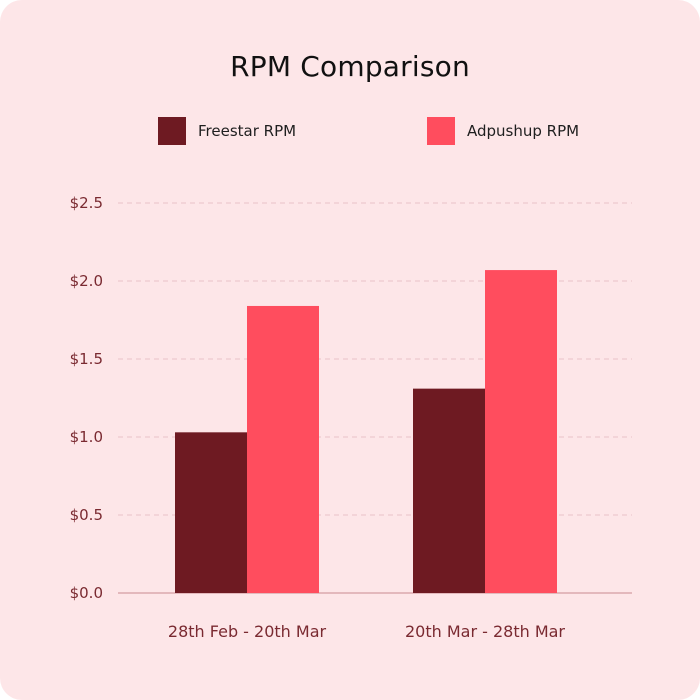  Describe the element at coordinates (247, 131) in the screenshot. I see `legend-label-freestar: Freestar RPM` at that location.